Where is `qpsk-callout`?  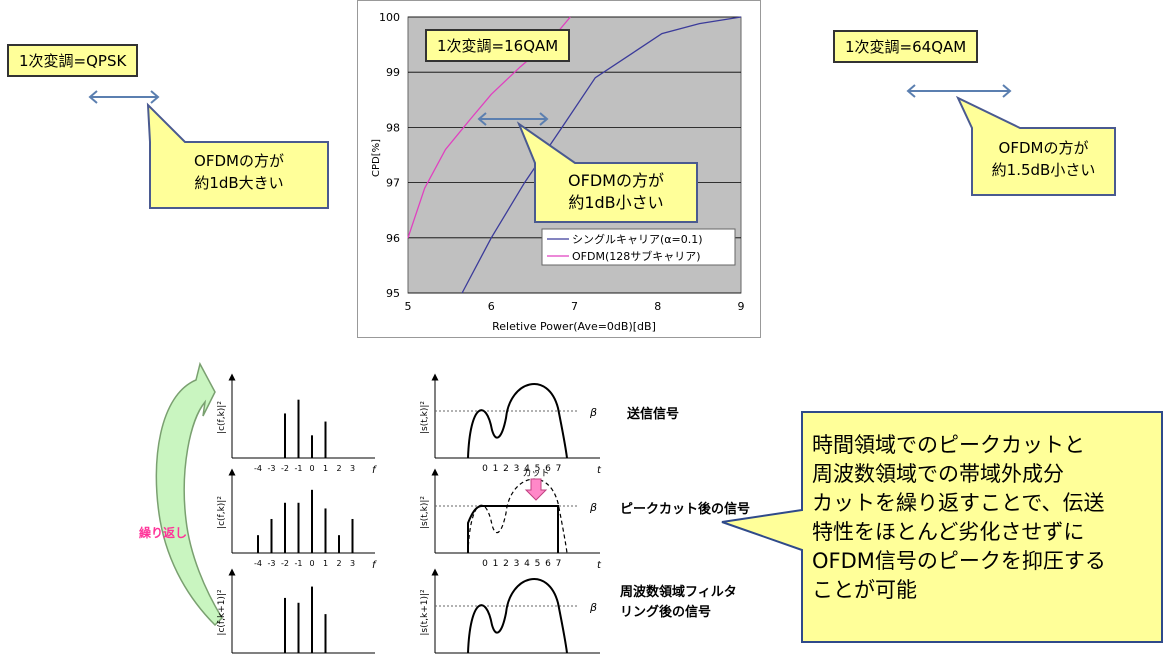 qpsk-callout is located at coordinates (237, 155).